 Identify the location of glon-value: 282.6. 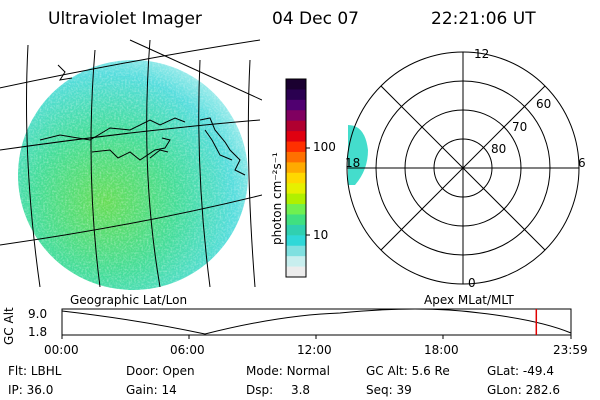
(542, 390).